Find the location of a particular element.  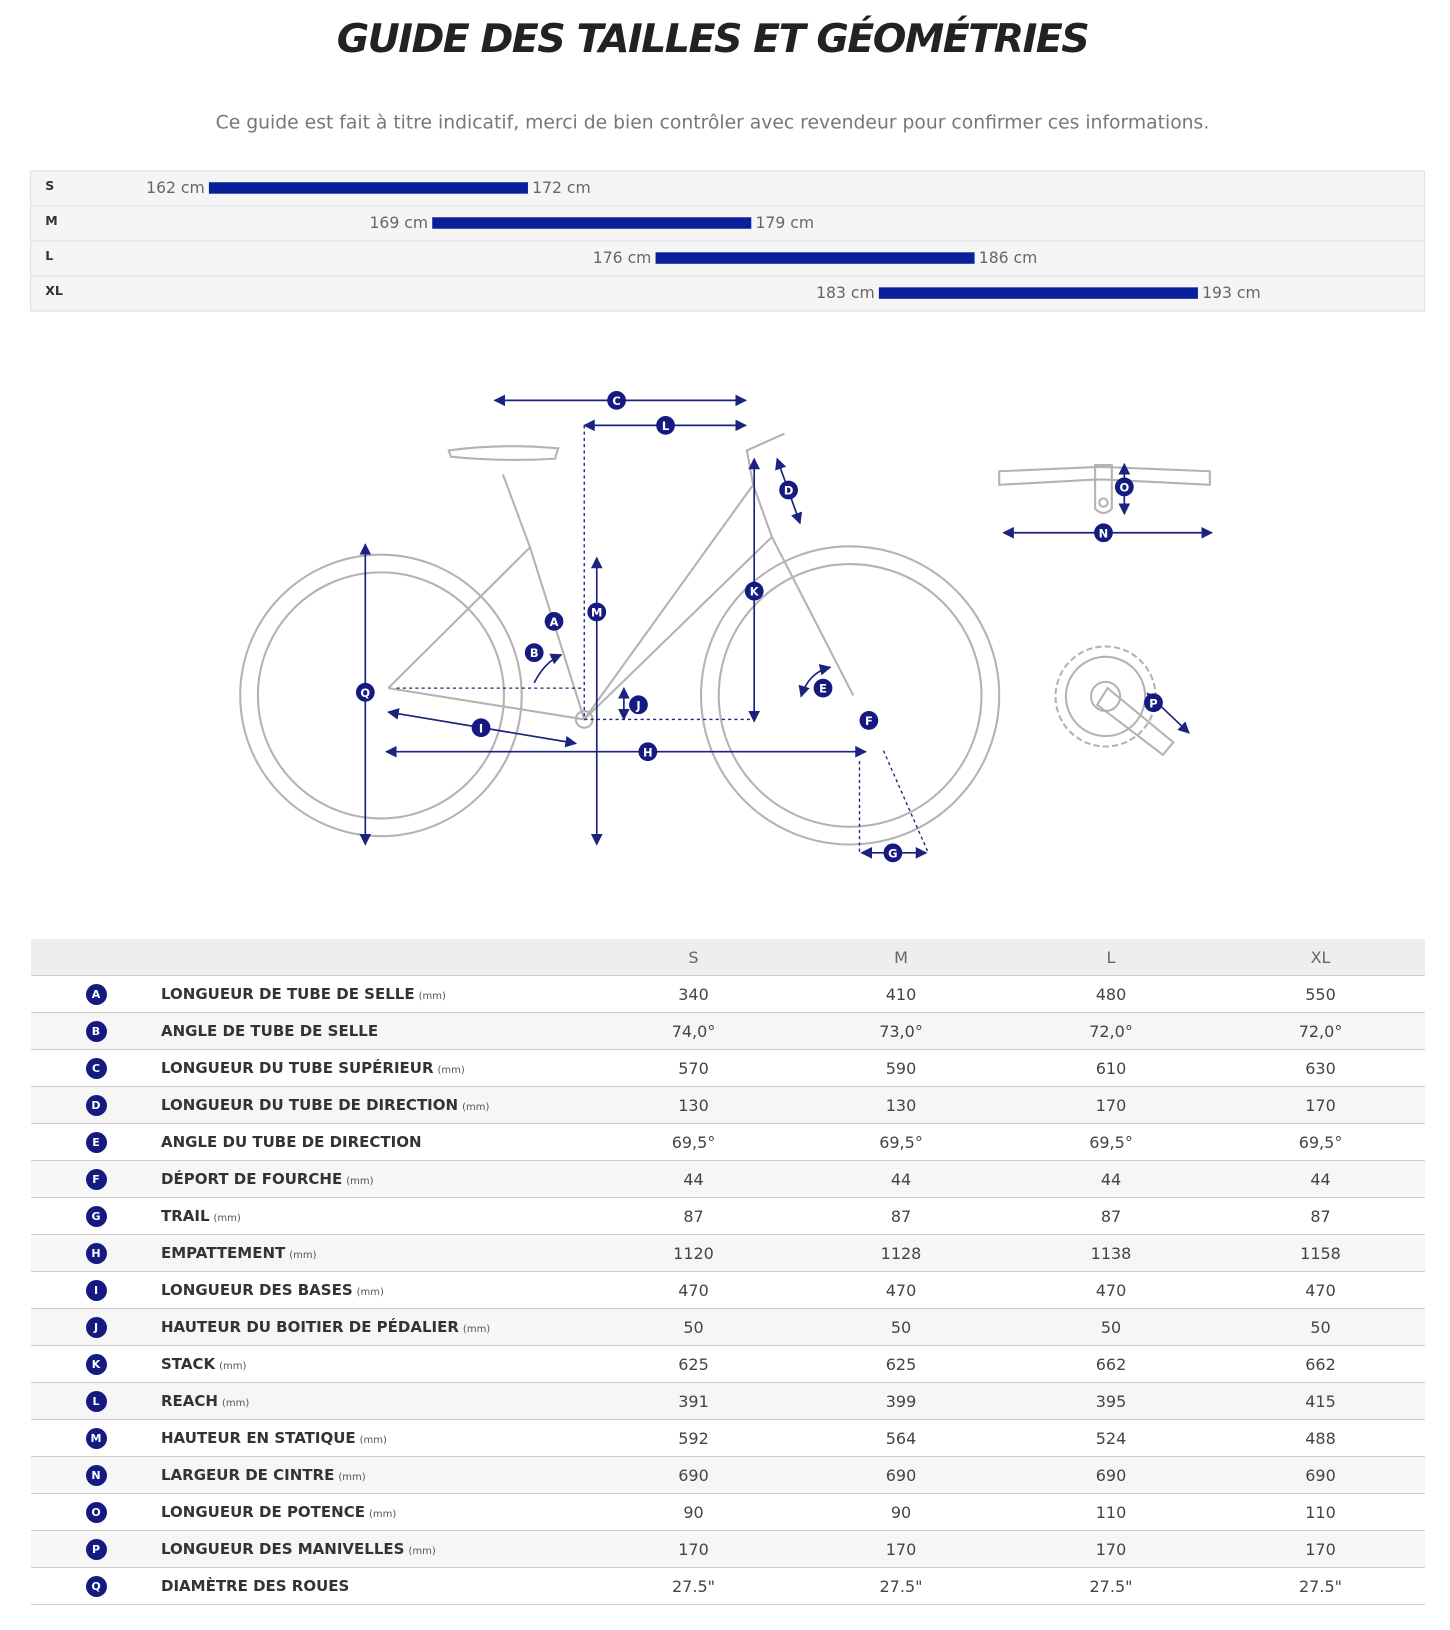

value-cell: 662 is located at coordinates (1111, 1364).